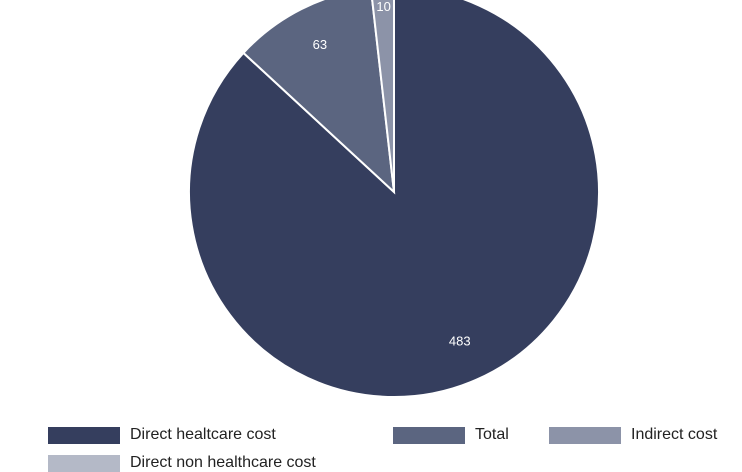  Describe the element at coordinates (460, 341) in the screenshot. I see `pie-slice-label-0: 483` at that location.